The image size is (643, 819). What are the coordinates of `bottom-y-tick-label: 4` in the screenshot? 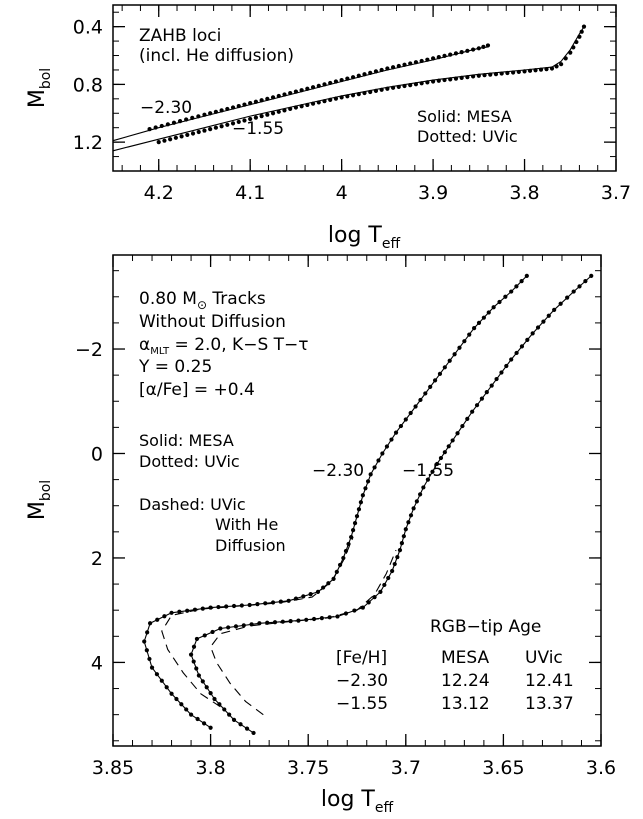 It's located at (97, 663).